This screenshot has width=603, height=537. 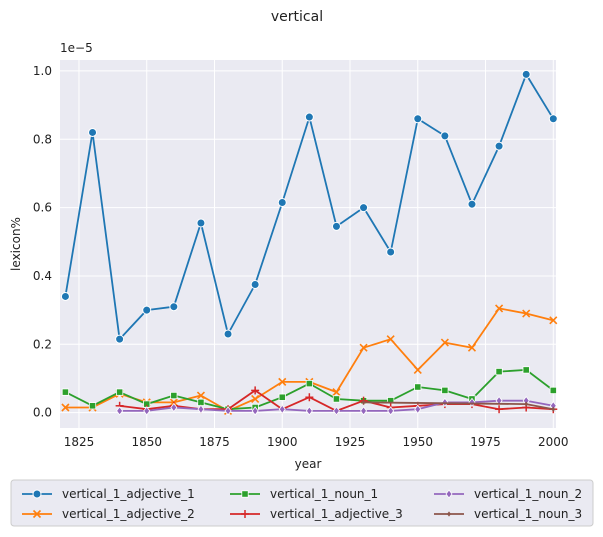 I want to click on legend-label: vertical_1_adjective_1, so click(x=128, y=494).